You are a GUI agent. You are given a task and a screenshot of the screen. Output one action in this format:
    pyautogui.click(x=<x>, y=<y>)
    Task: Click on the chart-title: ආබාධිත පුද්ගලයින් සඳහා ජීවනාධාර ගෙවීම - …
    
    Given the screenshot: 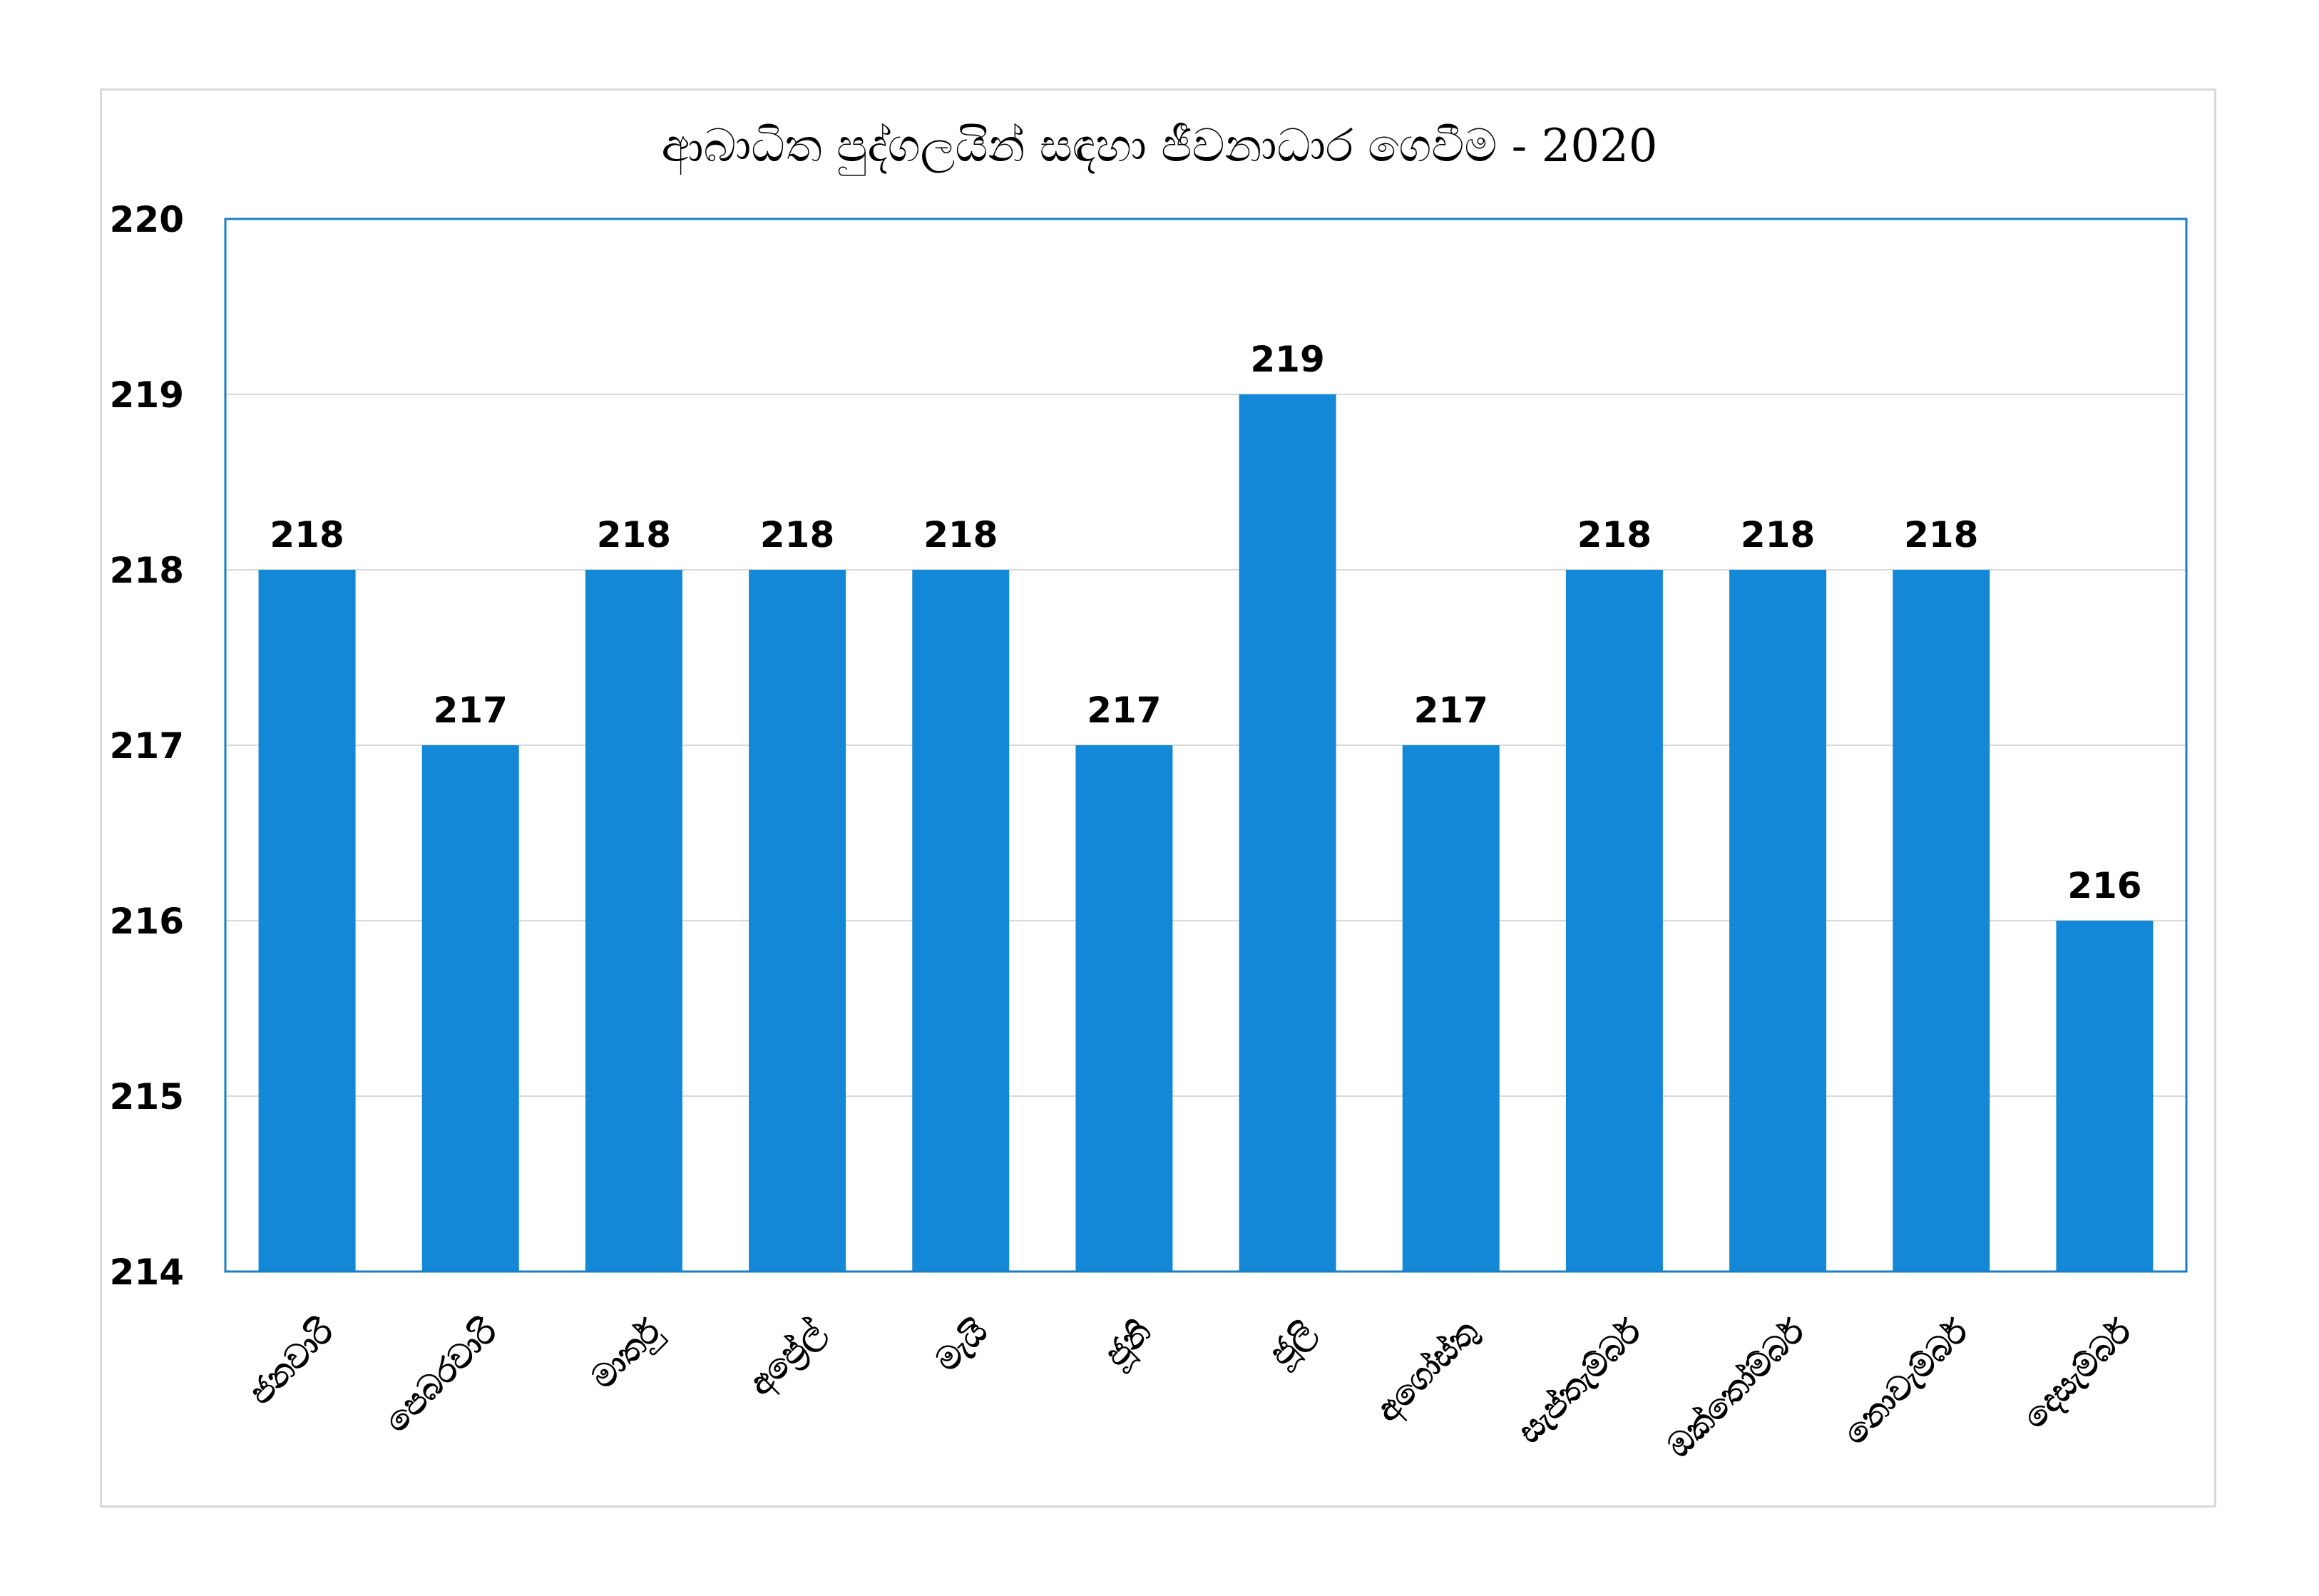 What is the action you would take?
    pyautogui.click(x=1159, y=148)
    